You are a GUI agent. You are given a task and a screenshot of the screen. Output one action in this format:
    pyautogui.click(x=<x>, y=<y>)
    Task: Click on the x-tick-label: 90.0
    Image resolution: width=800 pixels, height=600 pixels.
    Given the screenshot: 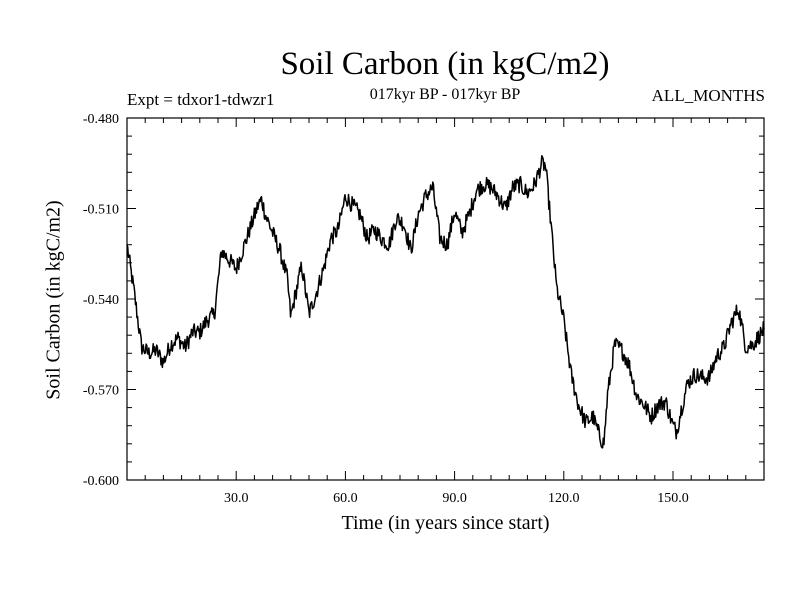 What is the action you would take?
    pyautogui.click(x=454, y=498)
    